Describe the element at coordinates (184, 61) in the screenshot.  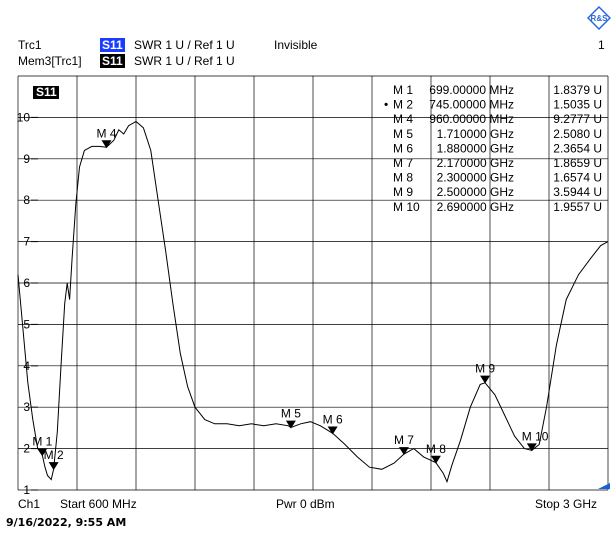
I see `trace2-format: SWR 1 U / Ref 1 U` at that location.